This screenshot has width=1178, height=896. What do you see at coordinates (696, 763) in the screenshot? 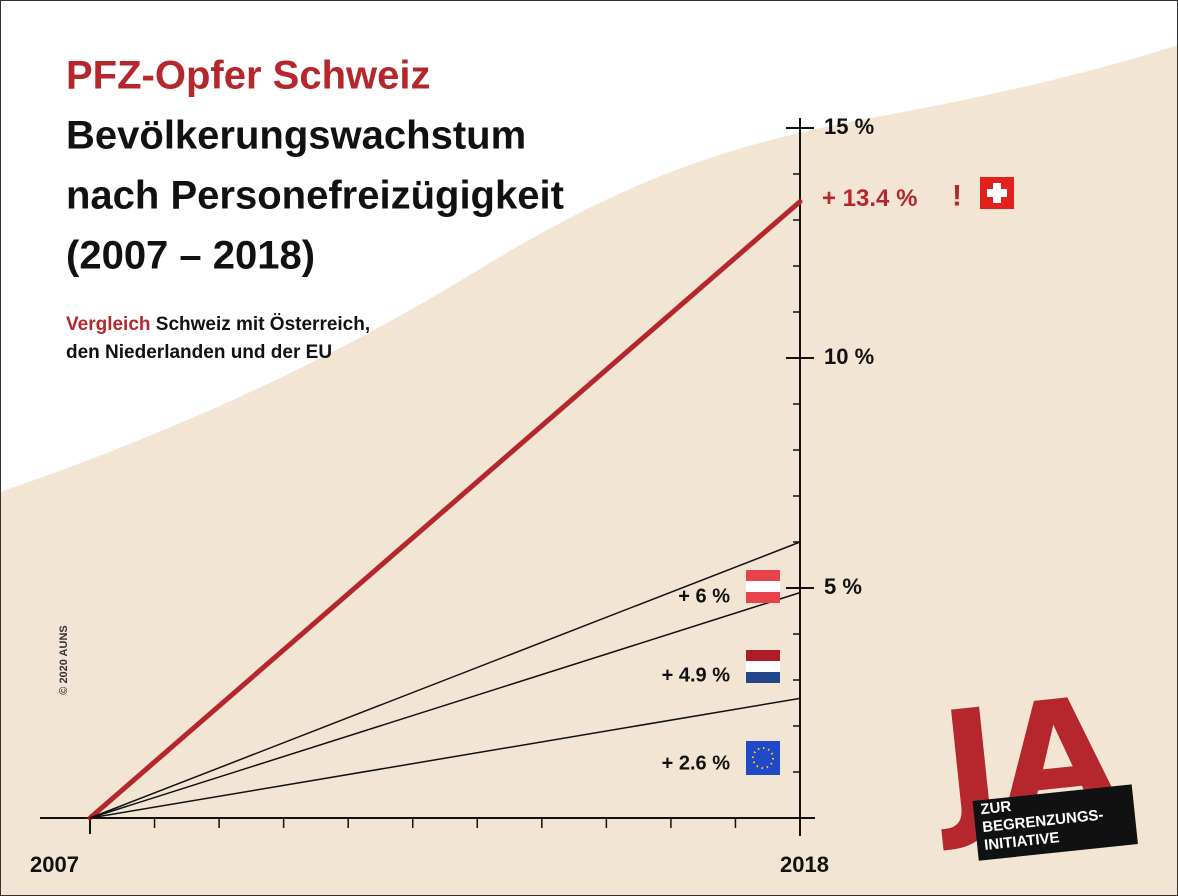
I see `value-label: + 2.6 %` at bounding box center [696, 763].